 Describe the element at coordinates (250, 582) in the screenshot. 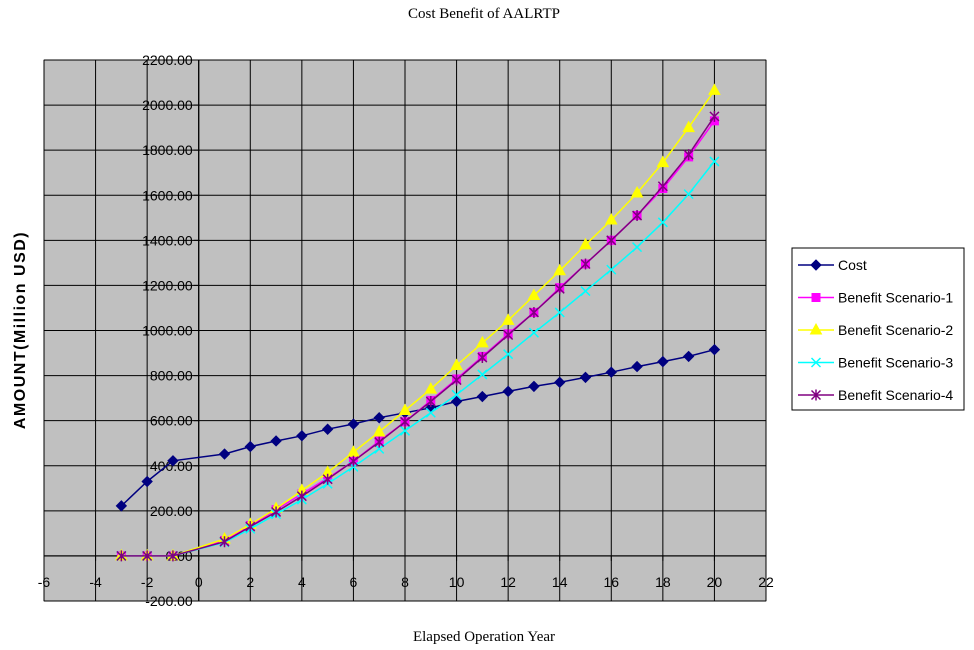

I see `x-tick-label: 2` at that location.